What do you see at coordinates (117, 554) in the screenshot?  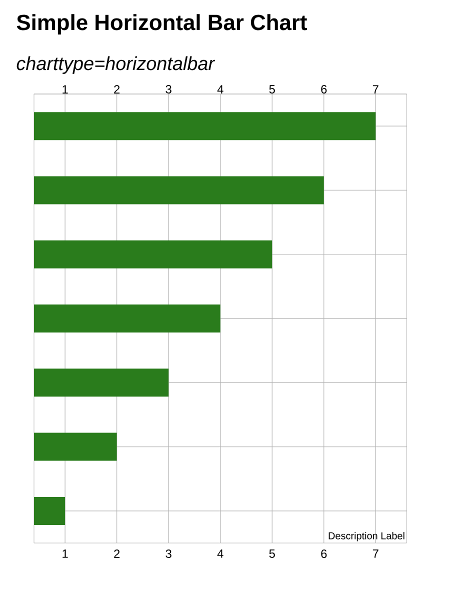 I see `x-tick-label: 2` at bounding box center [117, 554].